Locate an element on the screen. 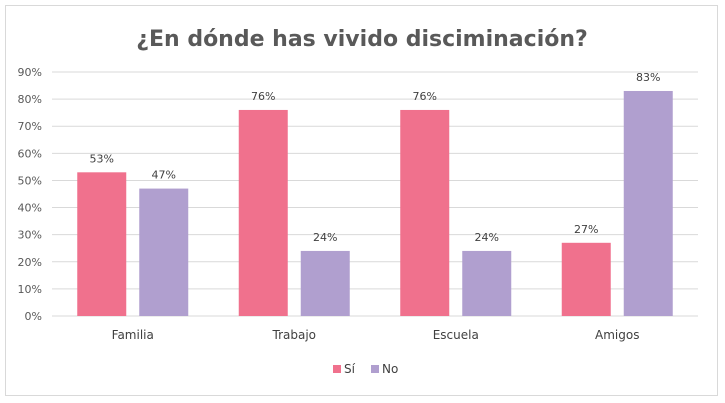 This screenshot has width=725, height=403. x-axis-category-label: Trabajo is located at coordinates (294, 335).